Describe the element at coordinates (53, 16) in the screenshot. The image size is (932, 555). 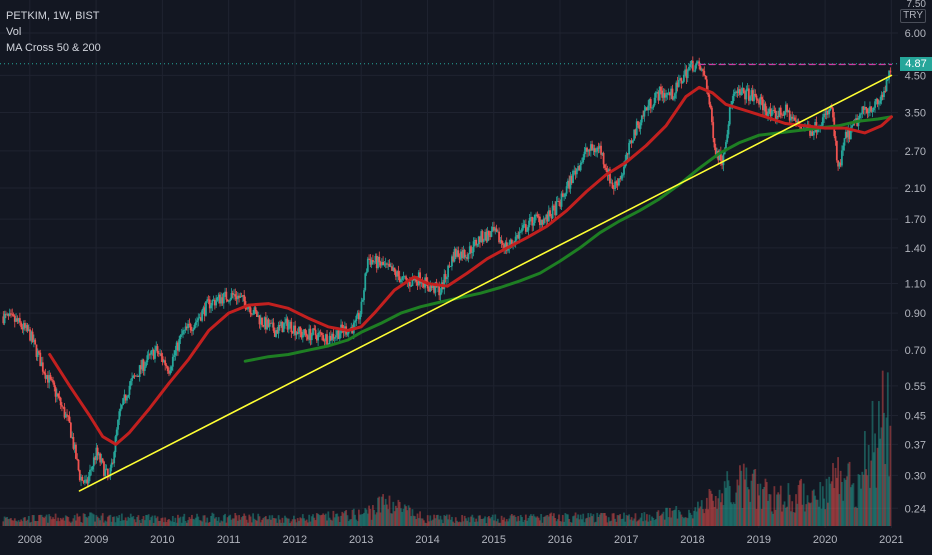
I see `symbol-title: PETKIM, 1W, BIST` at that location.